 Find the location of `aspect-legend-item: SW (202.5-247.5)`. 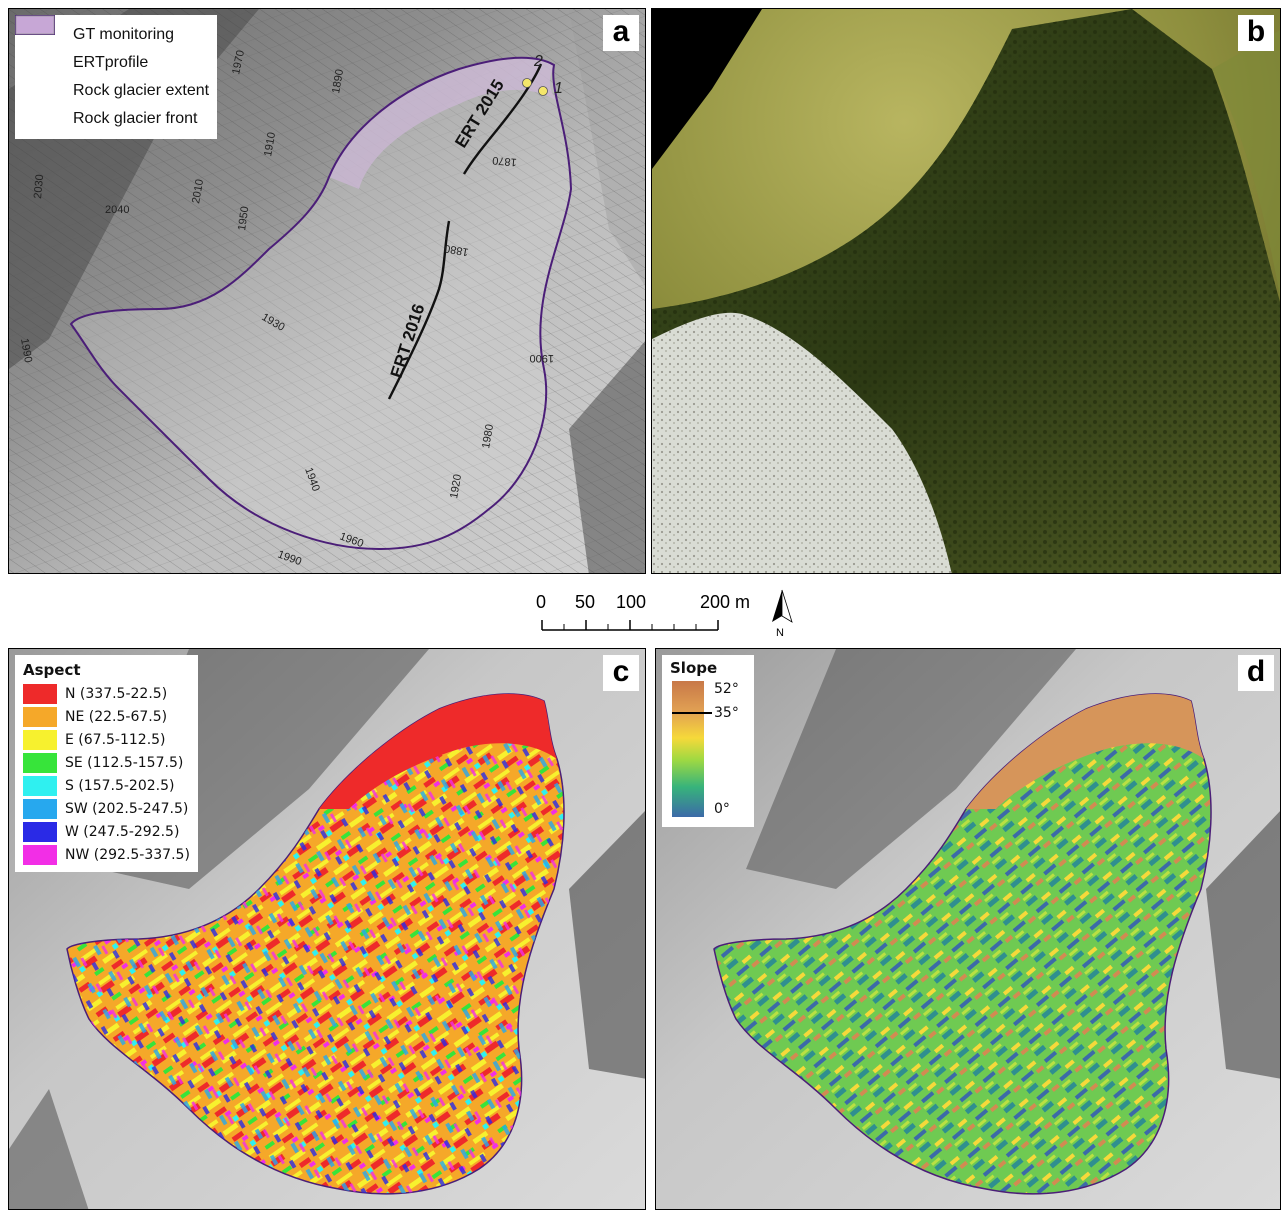

aspect-legend-item: SW (202.5-247.5) is located at coordinates (106, 808).